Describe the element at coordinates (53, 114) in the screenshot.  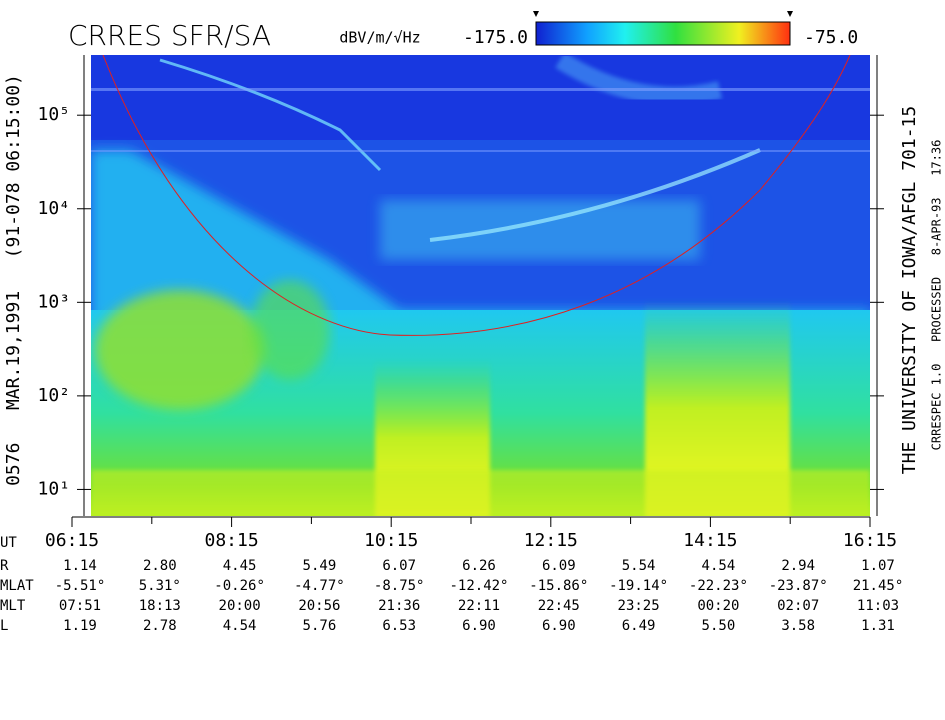
I see `y-tick-label: 10⁵` at that location.